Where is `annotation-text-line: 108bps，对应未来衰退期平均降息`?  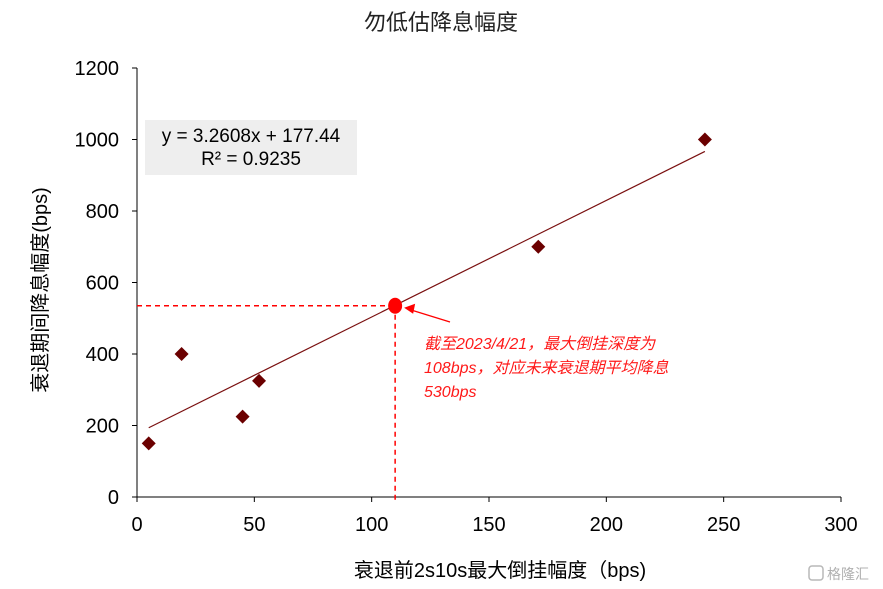 annotation-text-line: 108bps，对应未来衰退期平均降息 is located at coordinates (546, 368).